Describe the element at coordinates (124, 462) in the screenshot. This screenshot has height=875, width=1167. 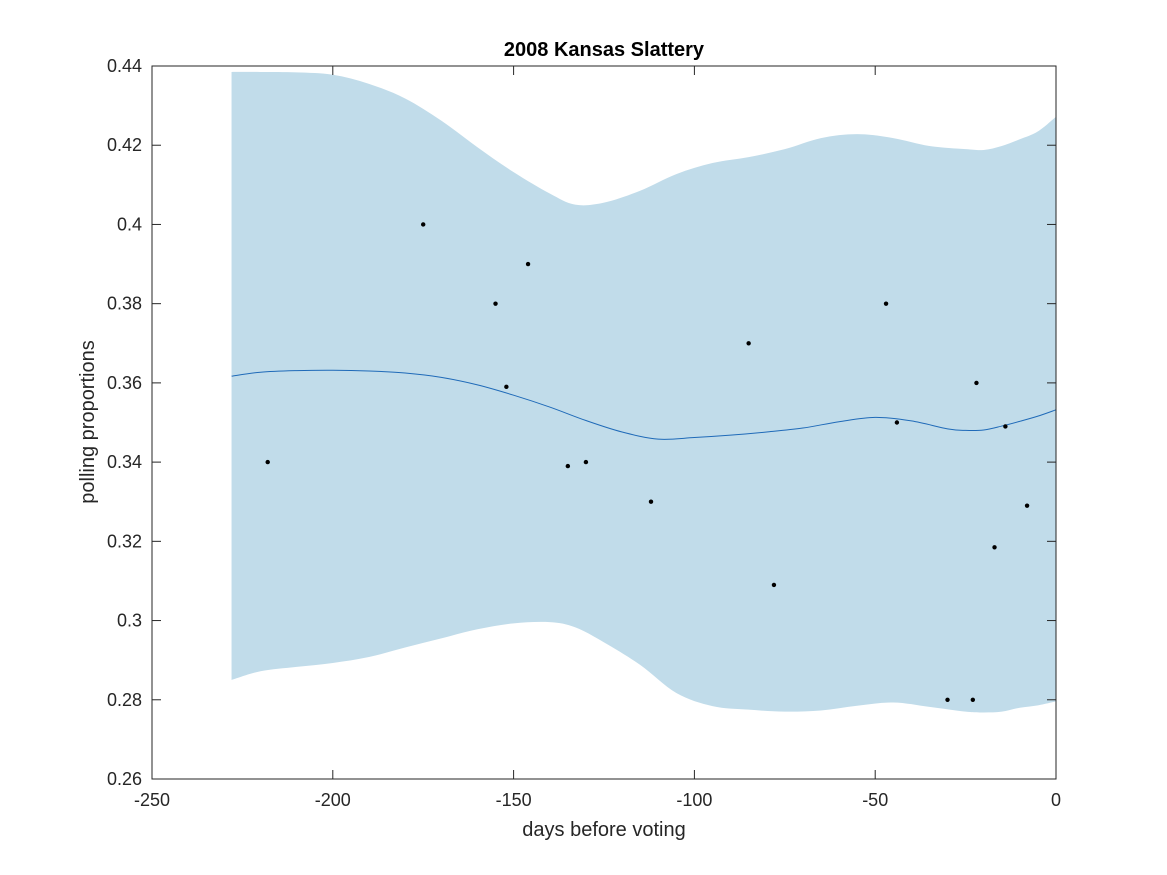
I see `y-tick-label: 0.34` at that location.